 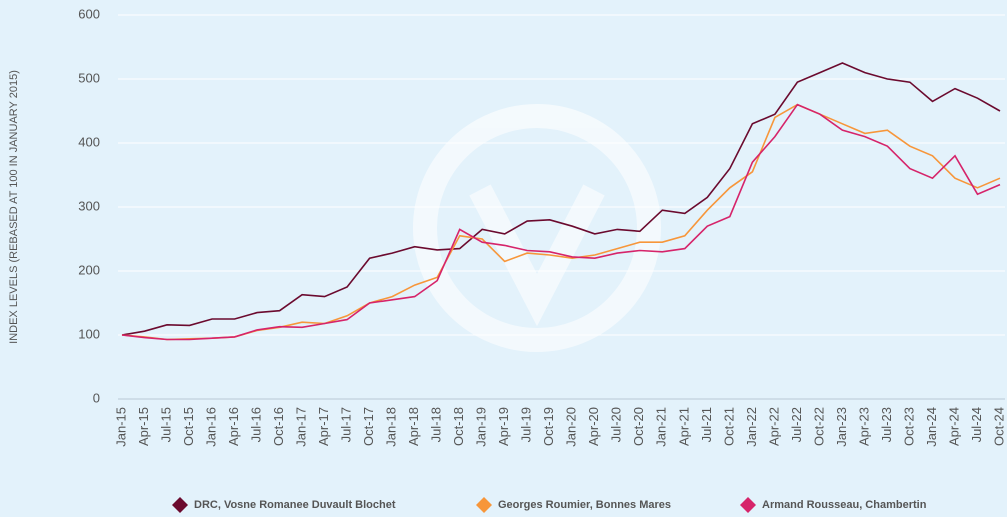 What do you see at coordinates (908, 426) in the screenshot?
I see `x-tick-label: Oct-23` at bounding box center [908, 426].